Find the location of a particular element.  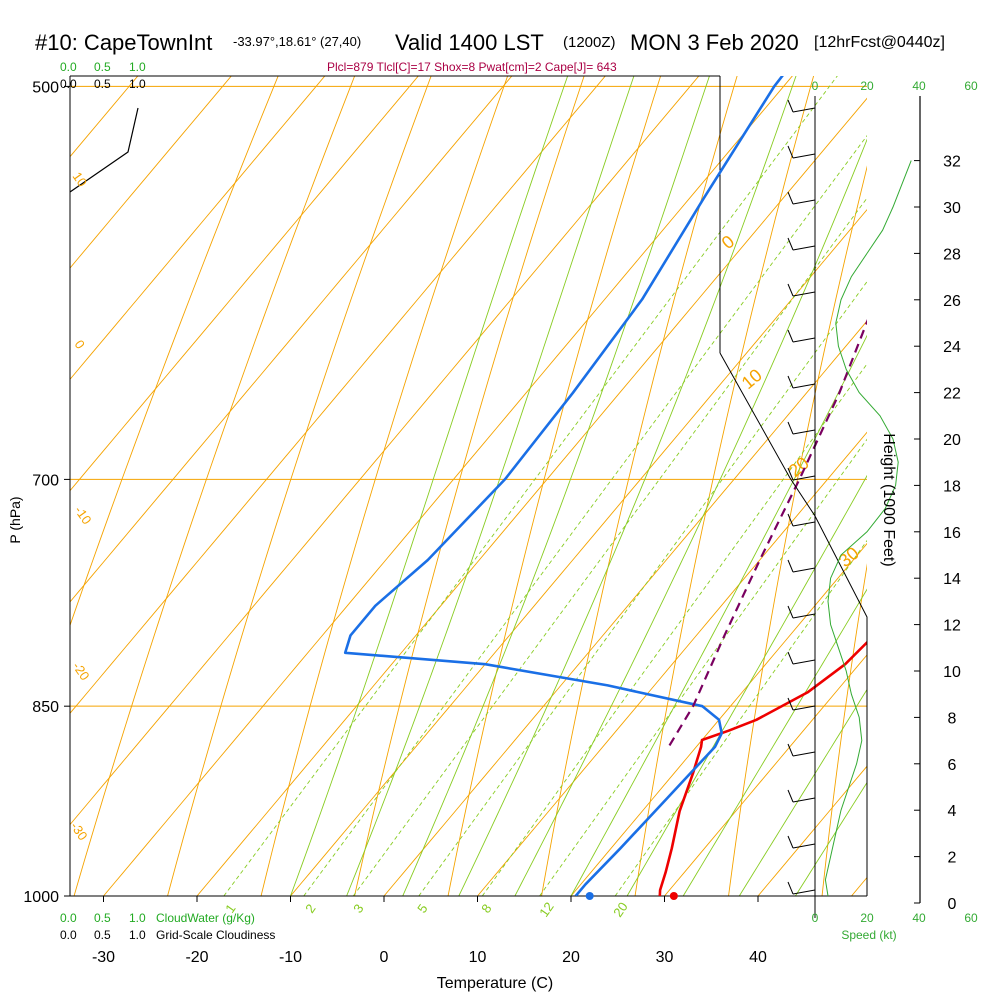

x-axis: -30 -20 -10 0 10 20 30 40 is located at coordinates (429, 931).